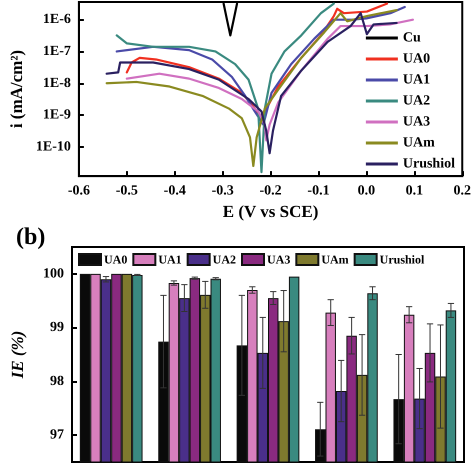 The width and height of the screenshot is (474, 474). I want to click on x-tick-label: -0.4, so click(175, 191).